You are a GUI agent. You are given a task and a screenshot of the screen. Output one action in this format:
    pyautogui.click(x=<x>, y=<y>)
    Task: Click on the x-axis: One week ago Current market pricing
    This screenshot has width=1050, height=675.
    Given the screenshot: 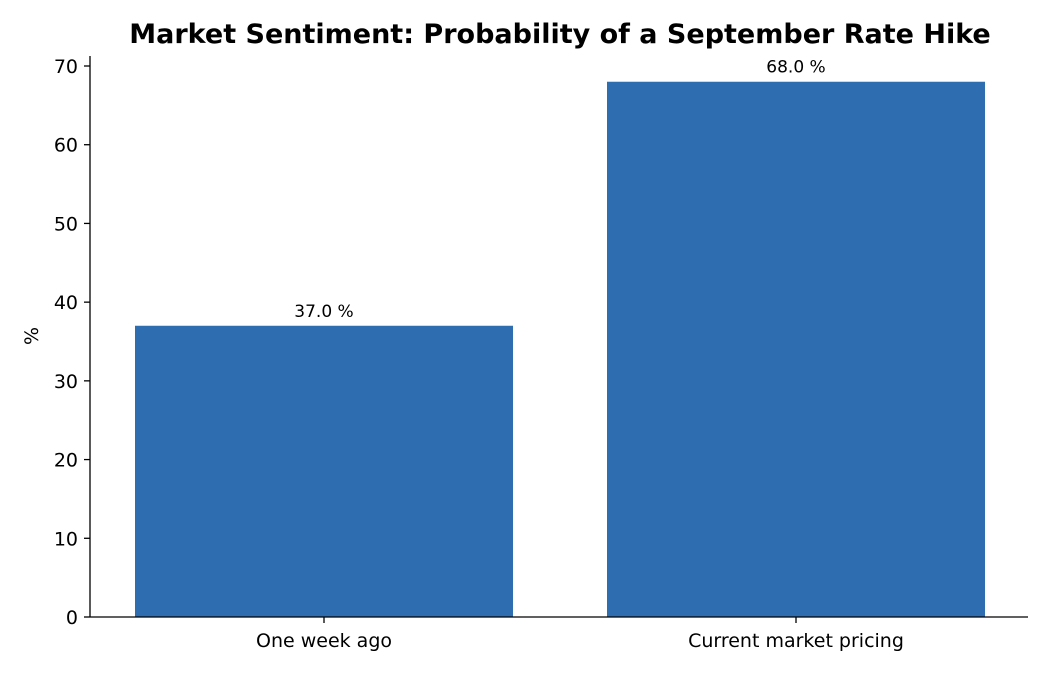 What is the action you would take?
    pyautogui.click(x=559, y=634)
    